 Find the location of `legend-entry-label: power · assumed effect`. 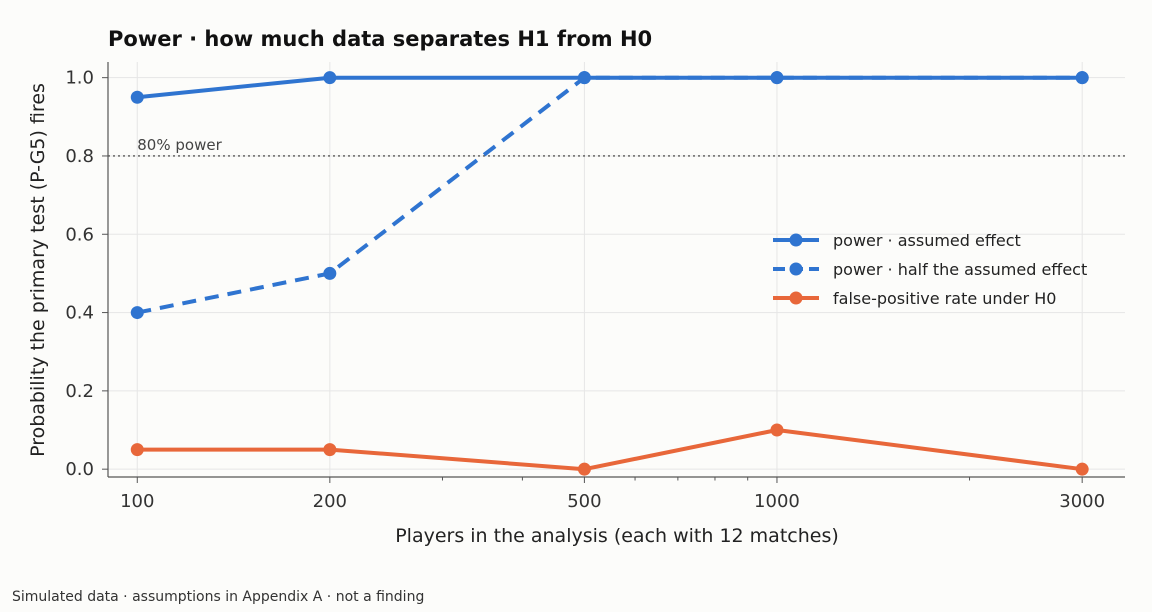

legend-entry-label: power · assumed effect is located at coordinates (927, 240).